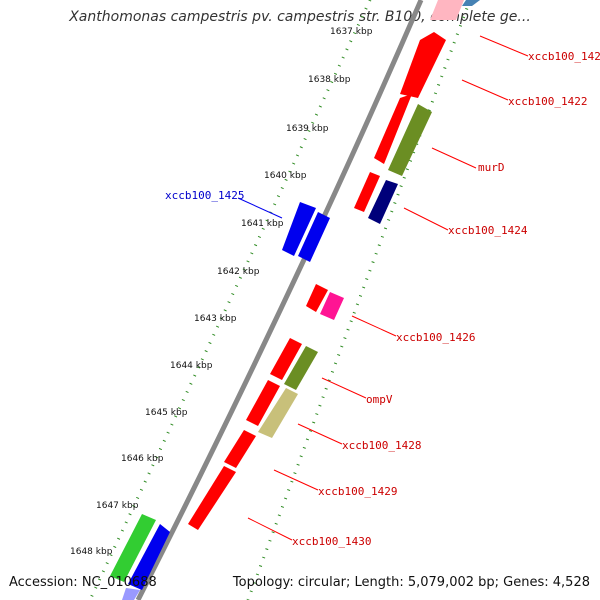 The width and height of the screenshot is (600, 600). Describe the element at coordinates (215, 319) in the screenshot. I see `tick-label: 1643 kbp` at that location.